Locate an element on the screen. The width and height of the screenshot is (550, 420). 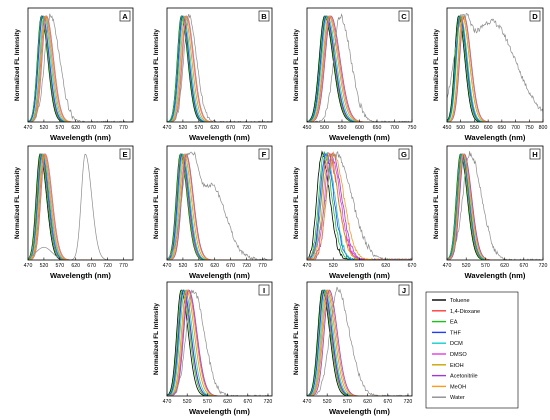
legend-item: THF is located at coordinates (446, 333).